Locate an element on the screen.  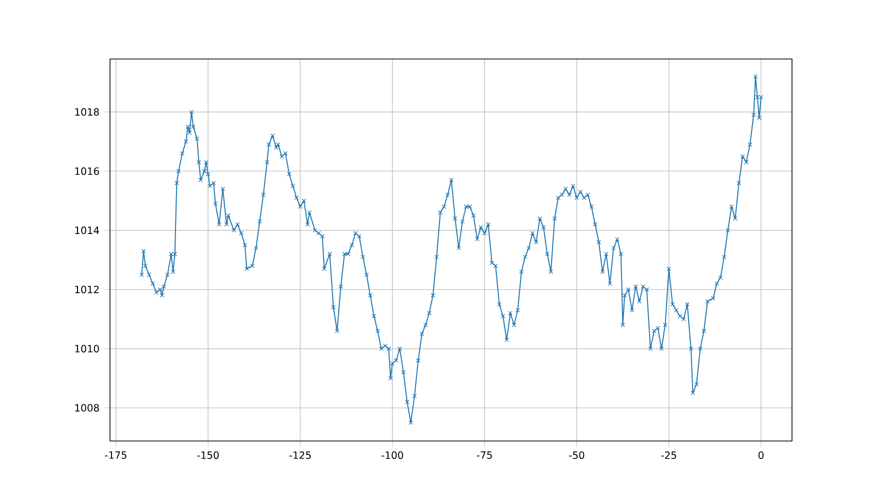
x-tick-label: -175 is located at coordinates (115, 455).